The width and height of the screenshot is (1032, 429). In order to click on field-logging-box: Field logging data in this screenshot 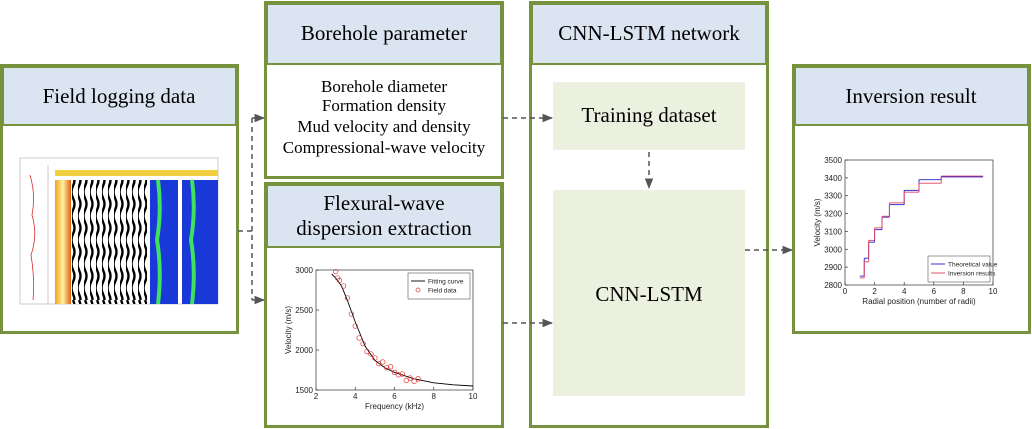, I will do `click(119, 199)`.